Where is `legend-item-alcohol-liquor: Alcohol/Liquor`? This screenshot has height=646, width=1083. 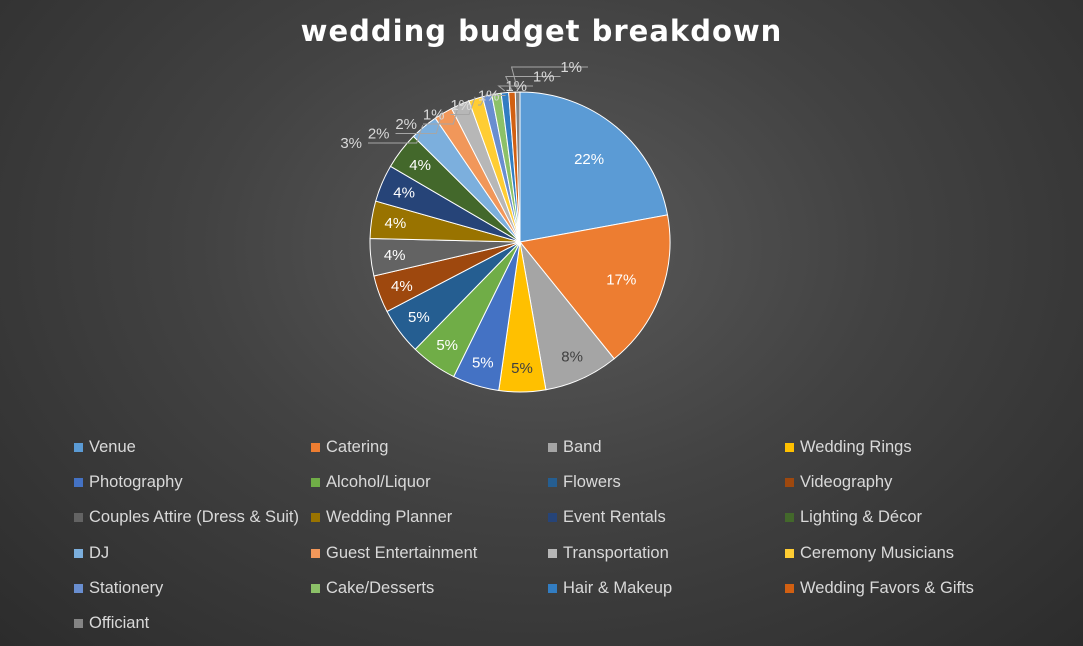
legend-item-alcohol-liquor: Alcohol/Liquor is located at coordinates (429, 482).